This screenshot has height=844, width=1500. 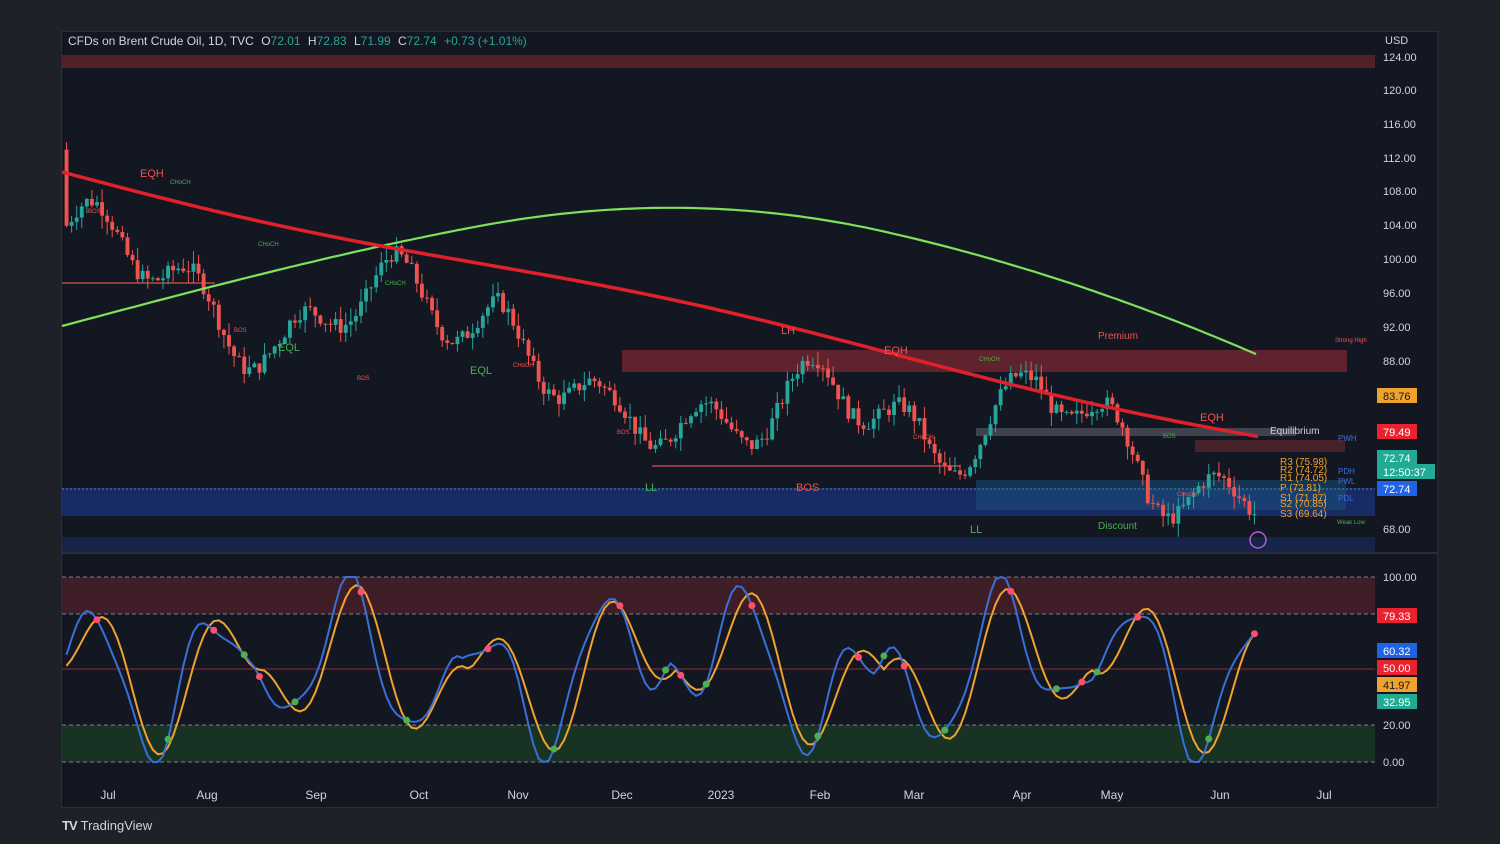 I want to click on low-value: 71.99, so click(x=375, y=41).